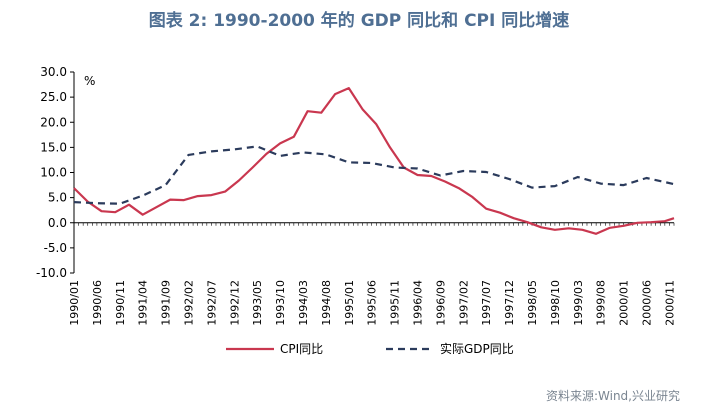 The height and width of the screenshot is (409, 718). Describe the element at coordinates (440, 303) in the screenshot. I see `x-tick-label: 1996/09` at that location.